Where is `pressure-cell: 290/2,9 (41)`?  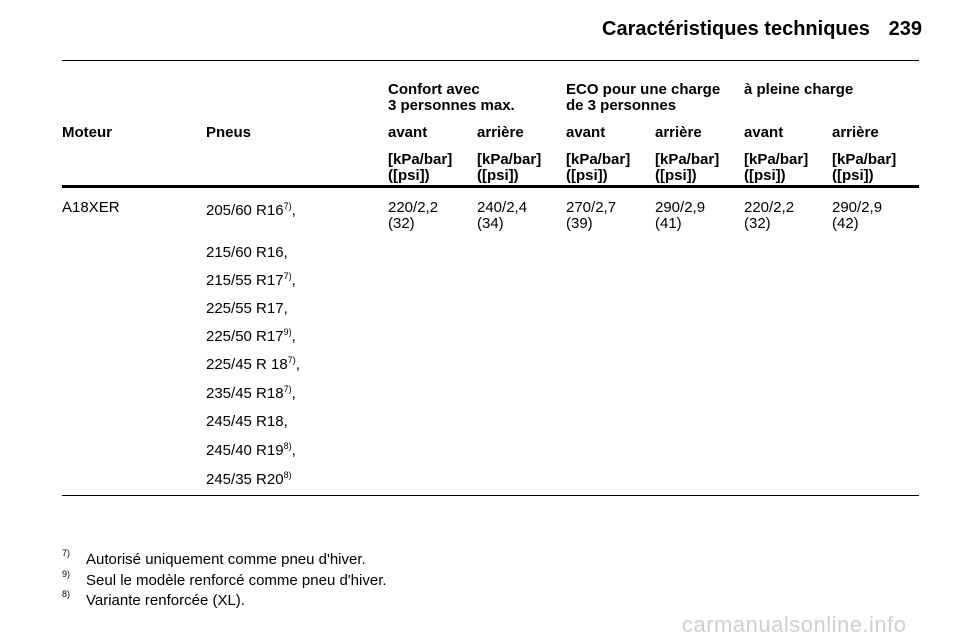 pressure-cell: 290/2,9 (41) is located at coordinates (680, 215).